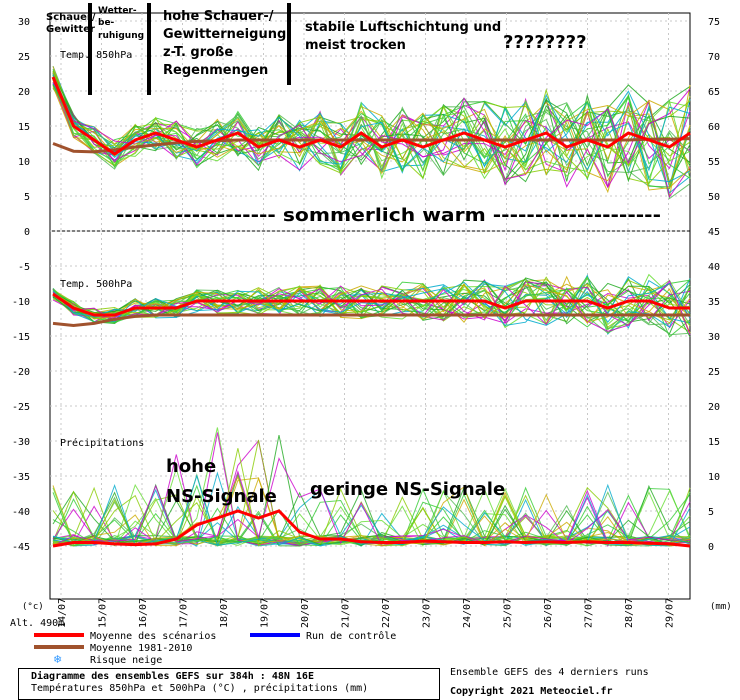  Describe the element at coordinates (141, 648) in the screenshot. I see `legend-label-climate: Moyenne 1981-2010` at that location.